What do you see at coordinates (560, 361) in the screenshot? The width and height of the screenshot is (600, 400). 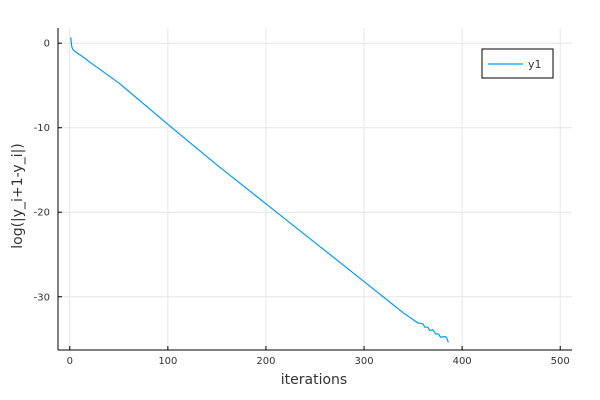 I see `x-tick-label: 500` at bounding box center [560, 361].